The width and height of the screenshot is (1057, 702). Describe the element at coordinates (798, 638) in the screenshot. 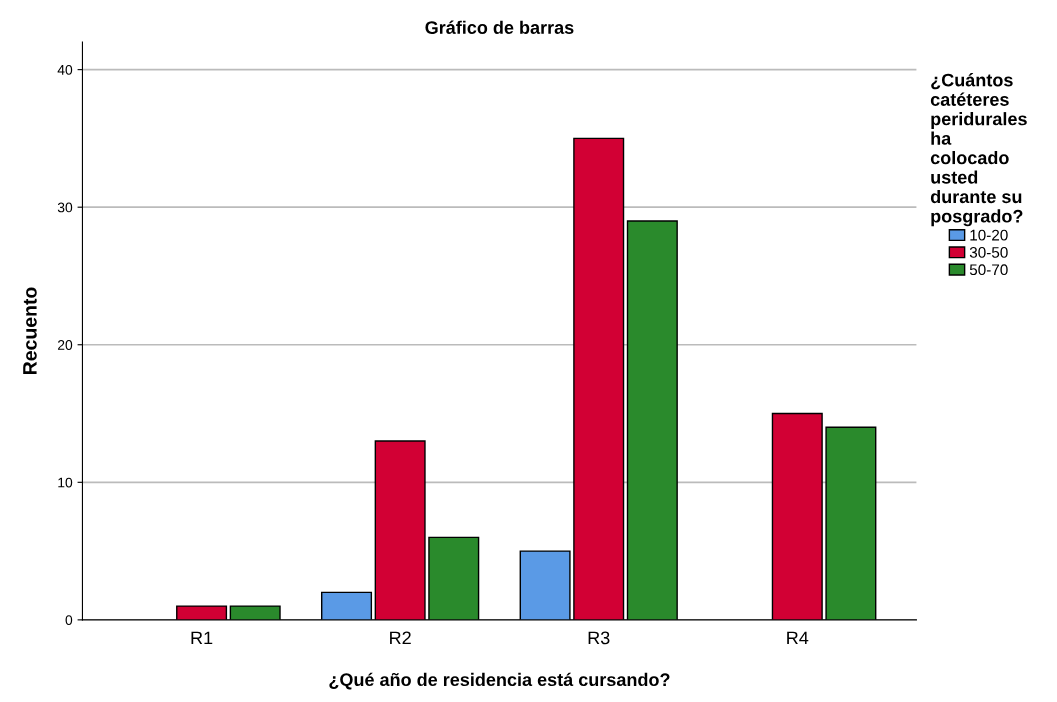

I see `x-tick-label: R4` at that location.